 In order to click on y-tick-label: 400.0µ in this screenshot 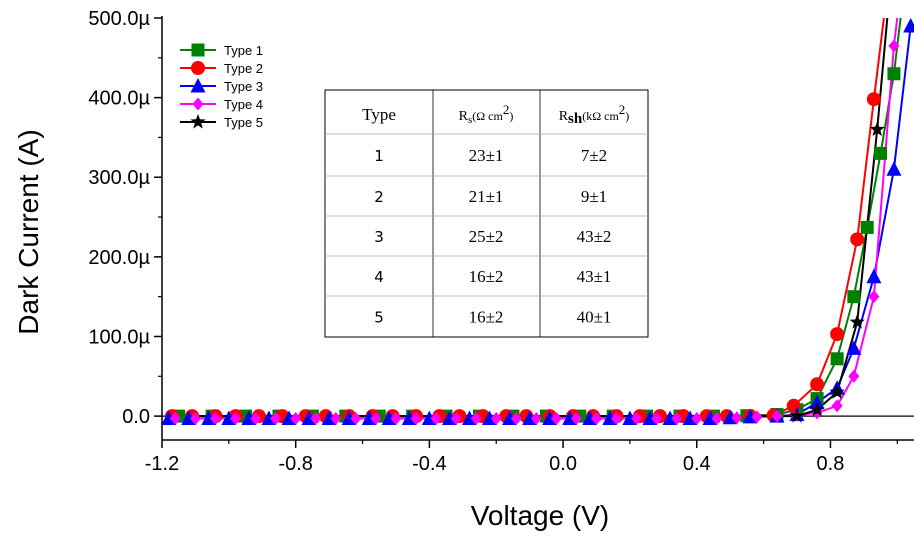, I will do `click(119, 99)`.